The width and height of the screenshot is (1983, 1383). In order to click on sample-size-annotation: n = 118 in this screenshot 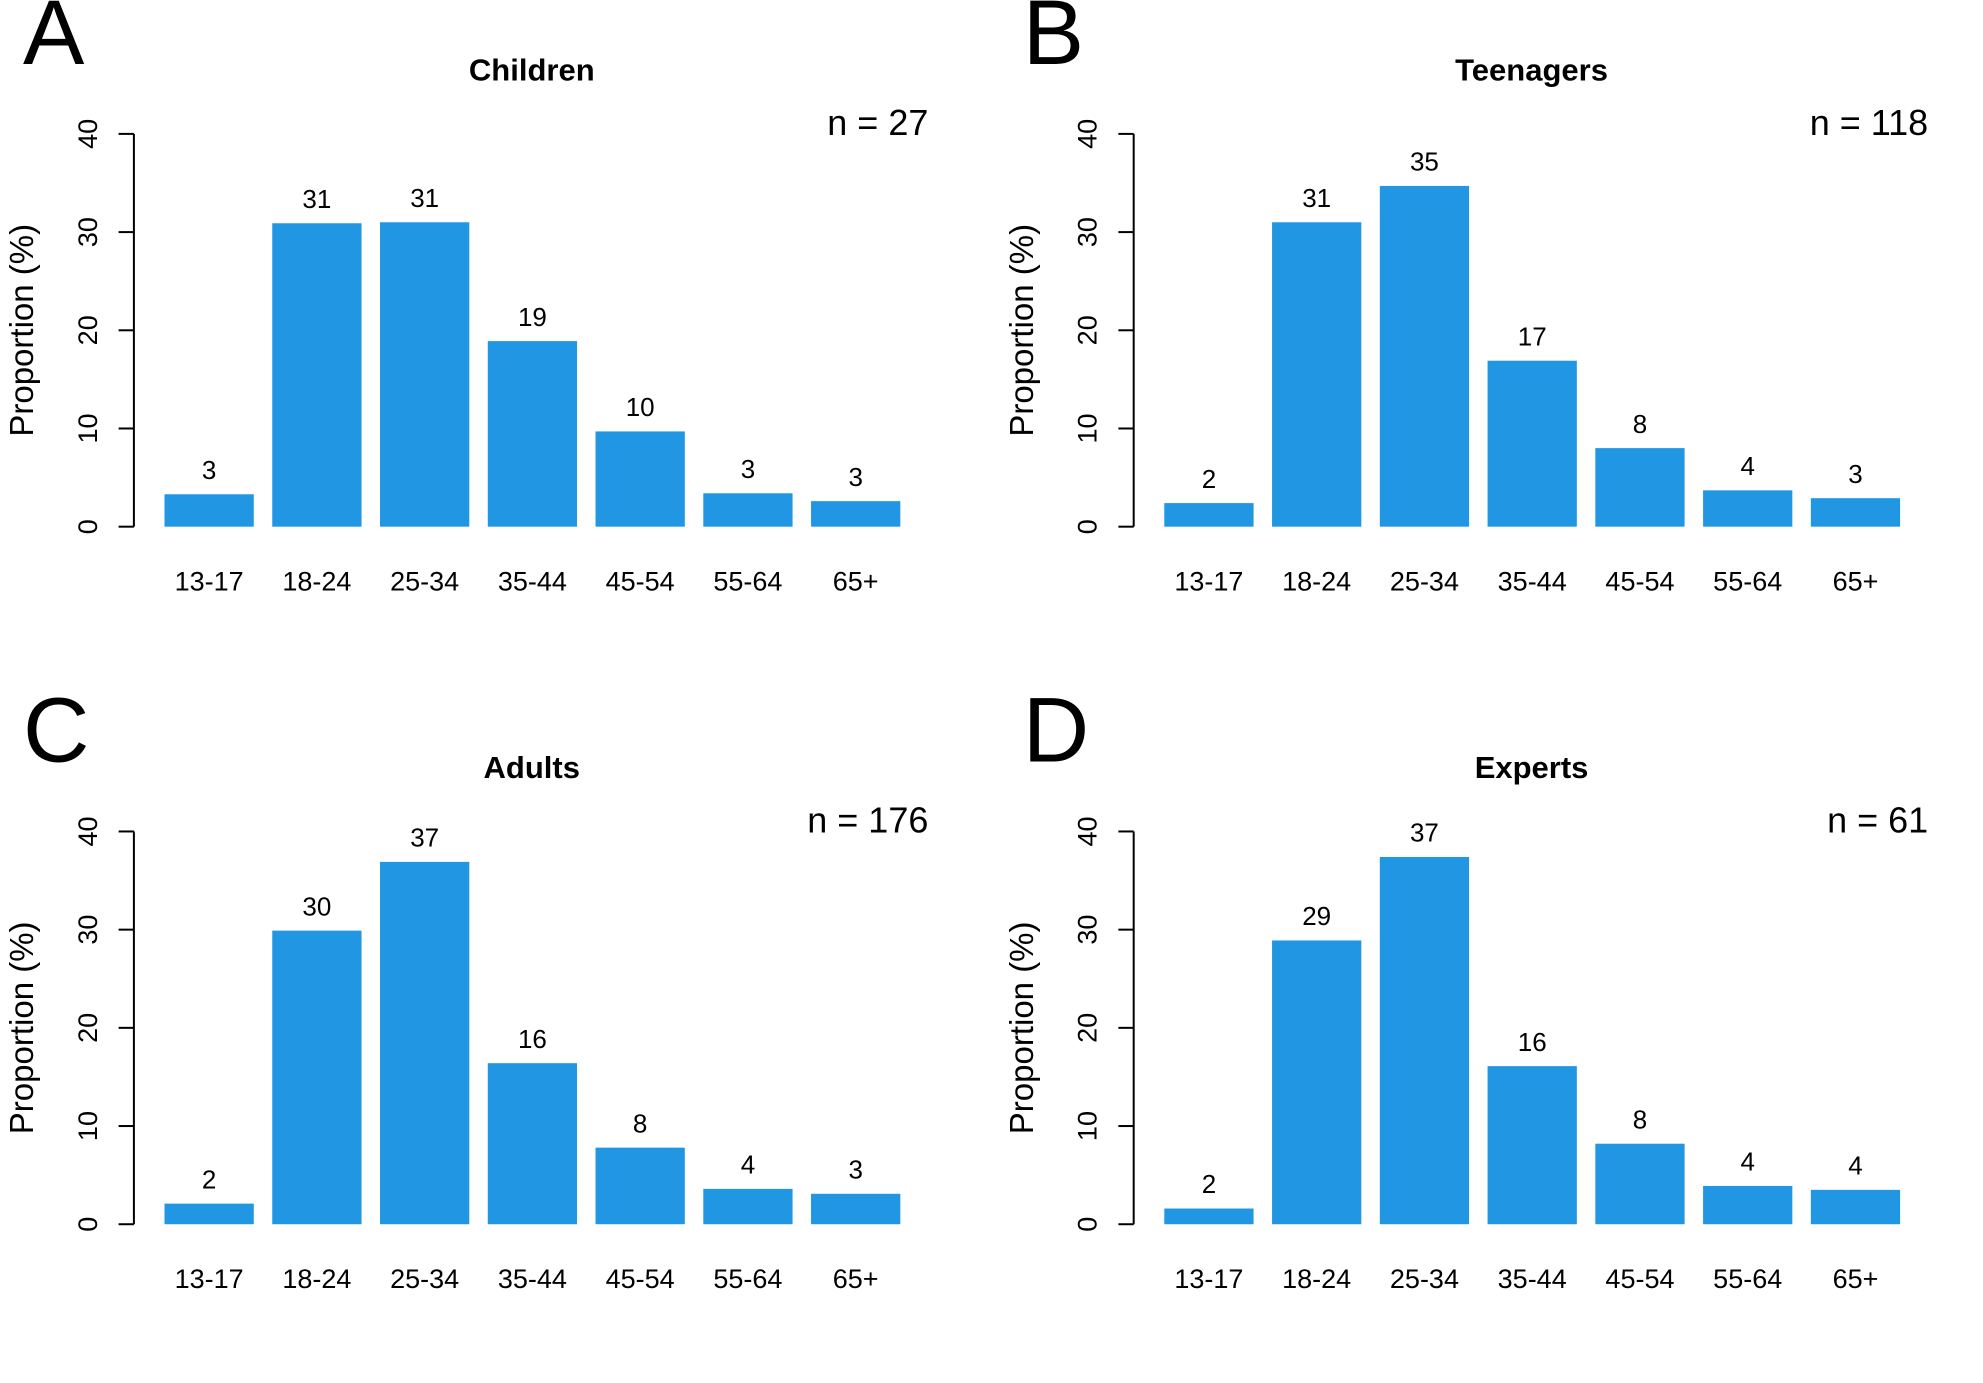, I will do `click(1869, 122)`.